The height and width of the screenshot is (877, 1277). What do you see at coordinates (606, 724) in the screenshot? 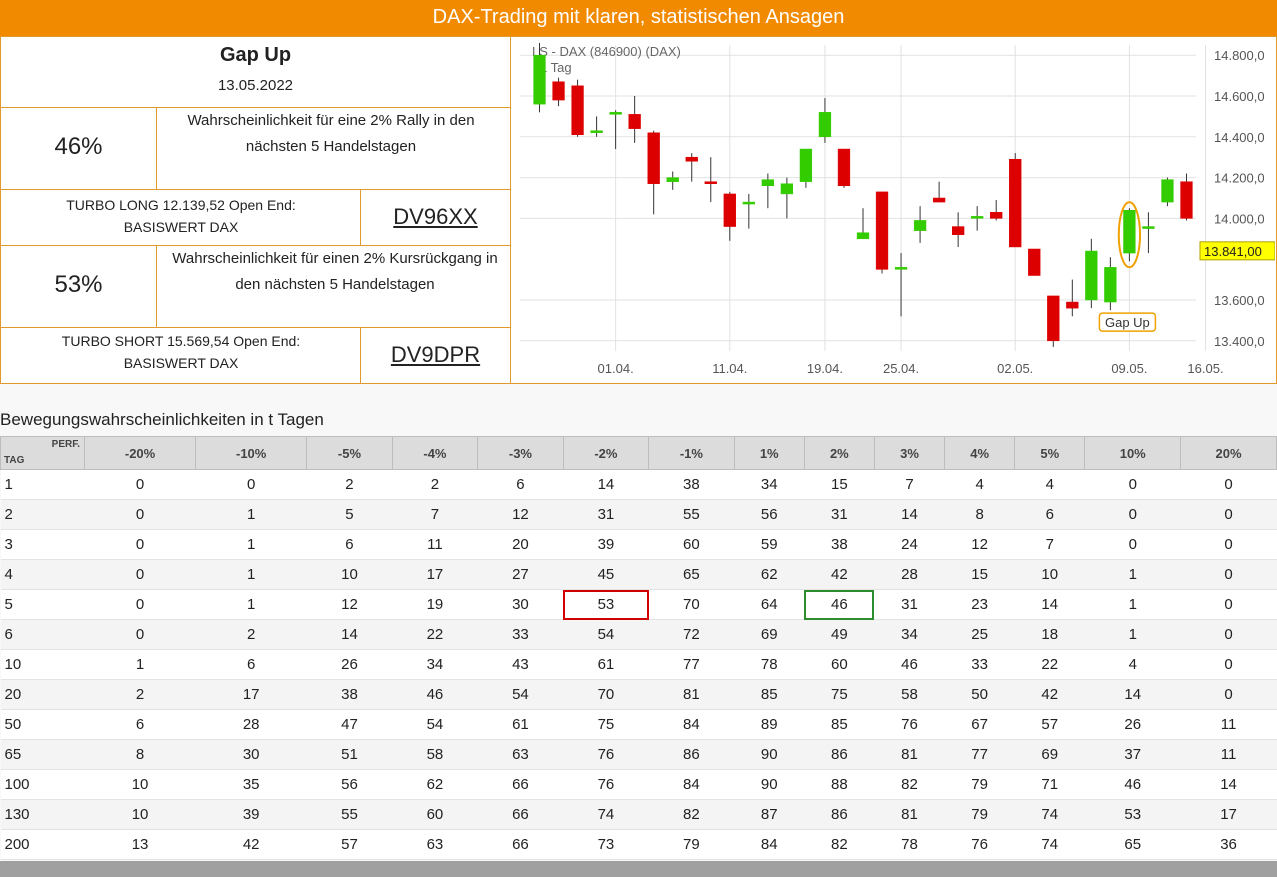
I see `table-cell: 75` at bounding box center [606, 724].